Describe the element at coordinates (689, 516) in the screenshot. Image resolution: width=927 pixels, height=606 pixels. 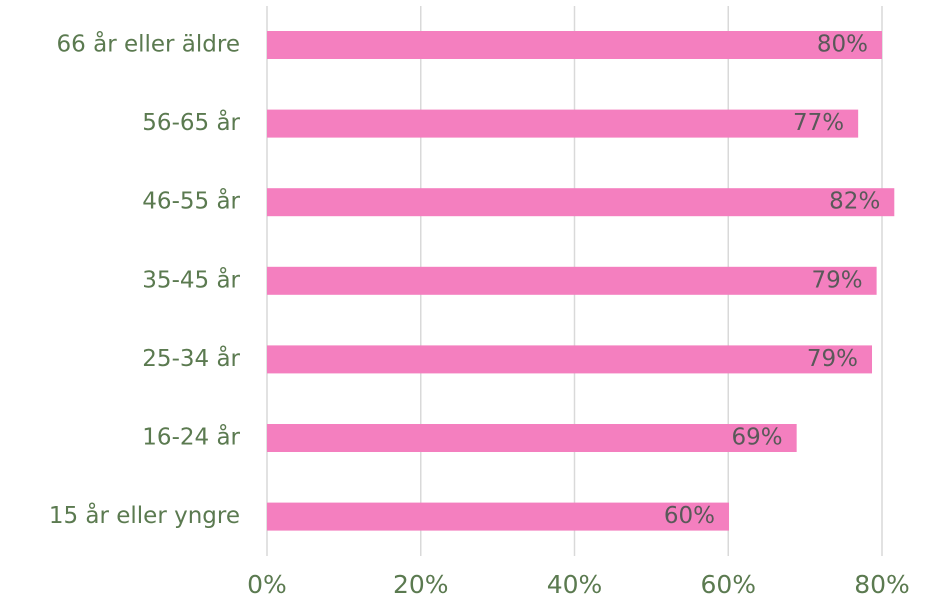
I see `data-label: 60%` at that location.